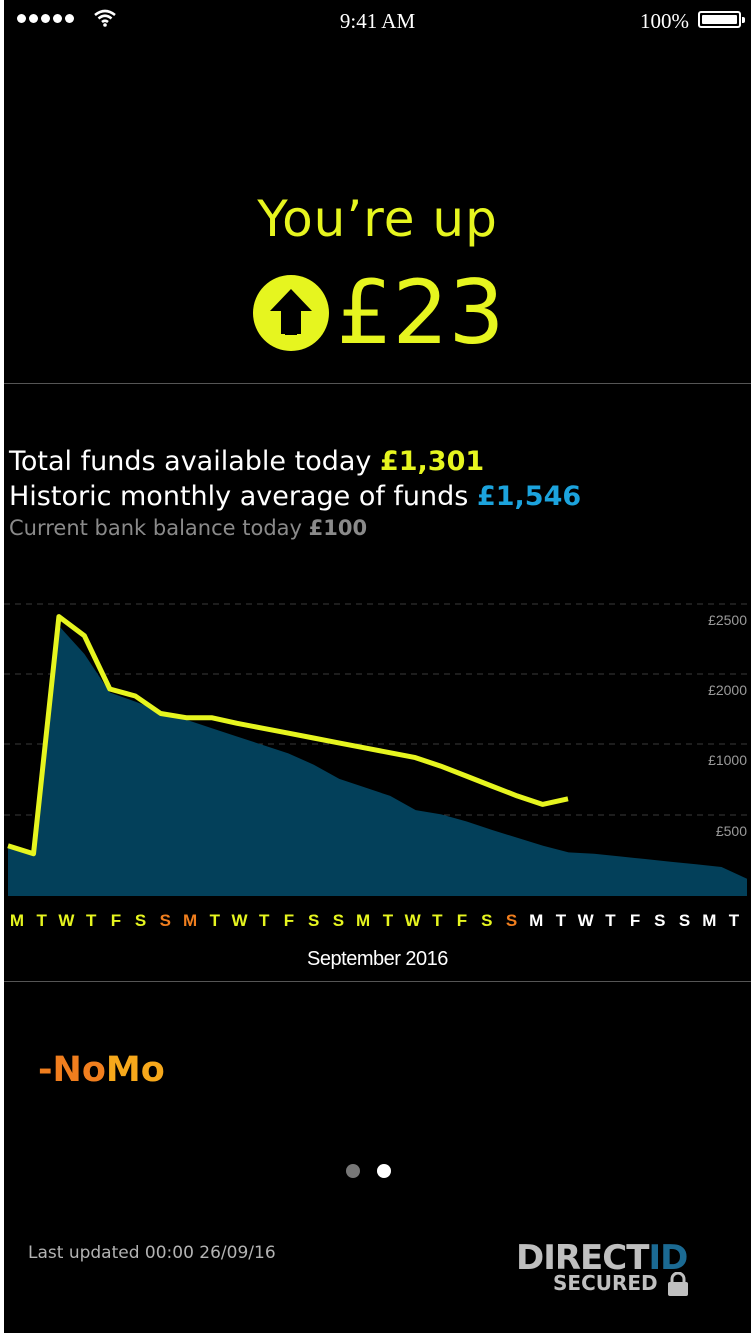 Image resolution: width=755 pixels, height=1335 pixels. What do you see at coordinates (239, 920) in the screenshot?
I see `day-label-9: W` at bounding box center [239, 920].